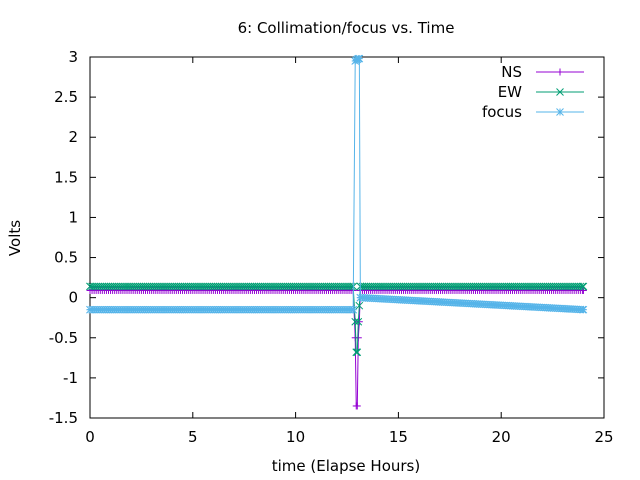 The height and width of the screenshot is (480, 640). What do you see at coordinates (73, 217) in the screenshot?
I see `y-tick-label: 1` at bounding box center [73, 217].